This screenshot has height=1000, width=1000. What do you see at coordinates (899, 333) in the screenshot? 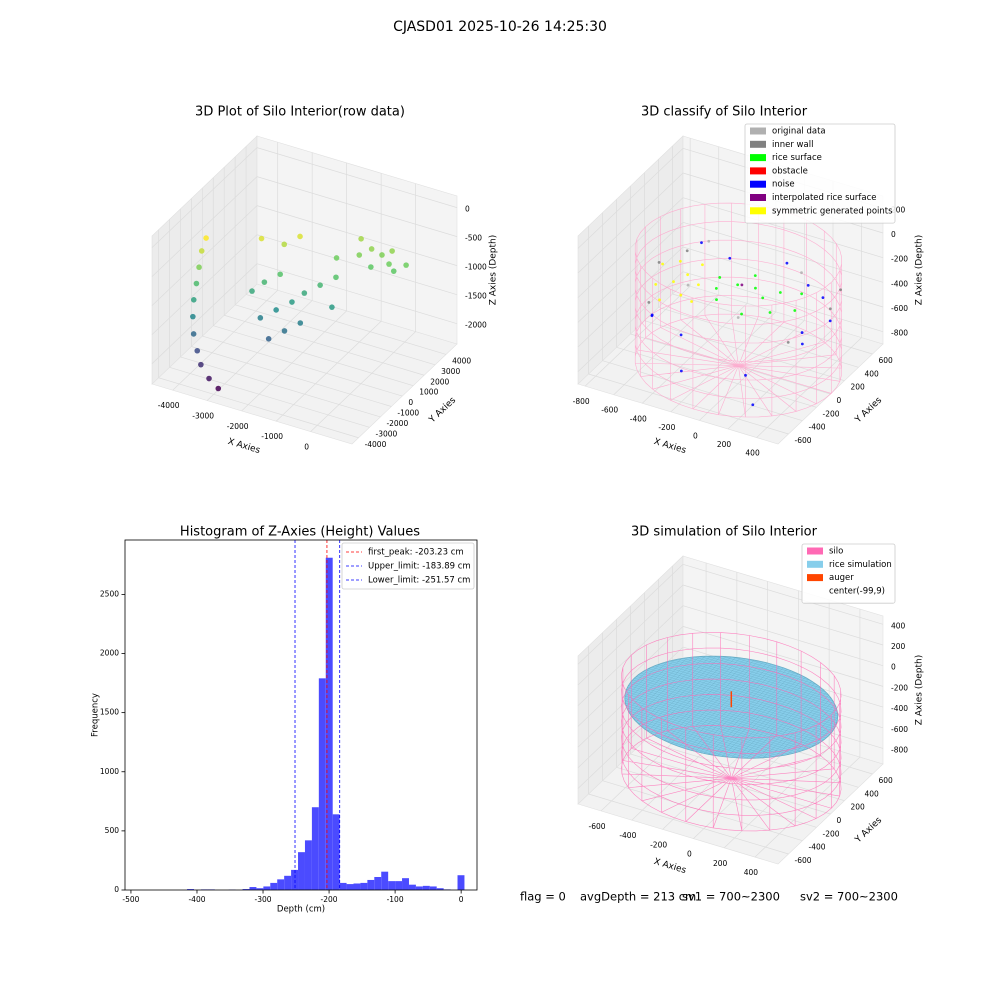
I see `z-tick-label: -800` at bounding box center [899, 333].